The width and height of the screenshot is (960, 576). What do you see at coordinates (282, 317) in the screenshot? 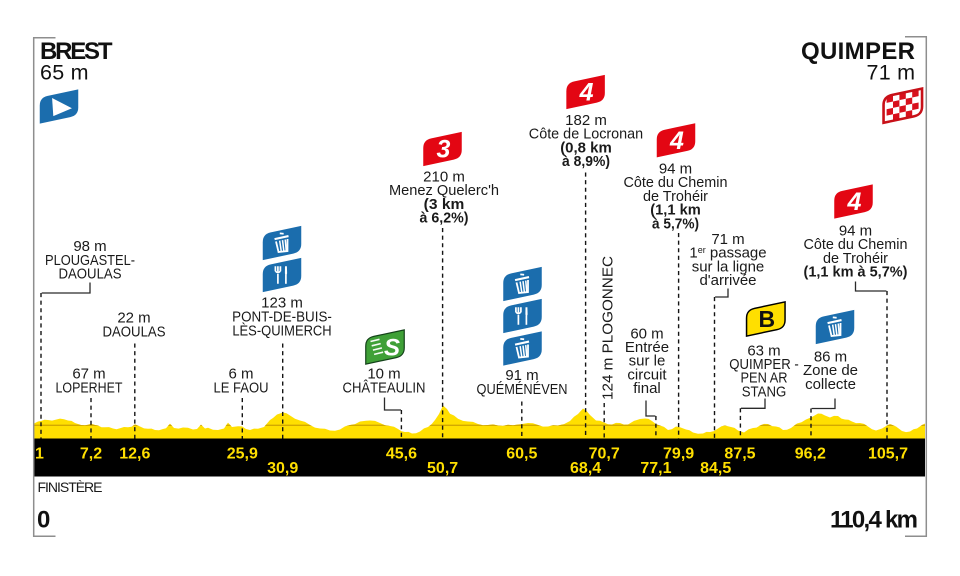
I see `svg-text: PONT-DE-BUIS-` at bounding box center [282, 317].